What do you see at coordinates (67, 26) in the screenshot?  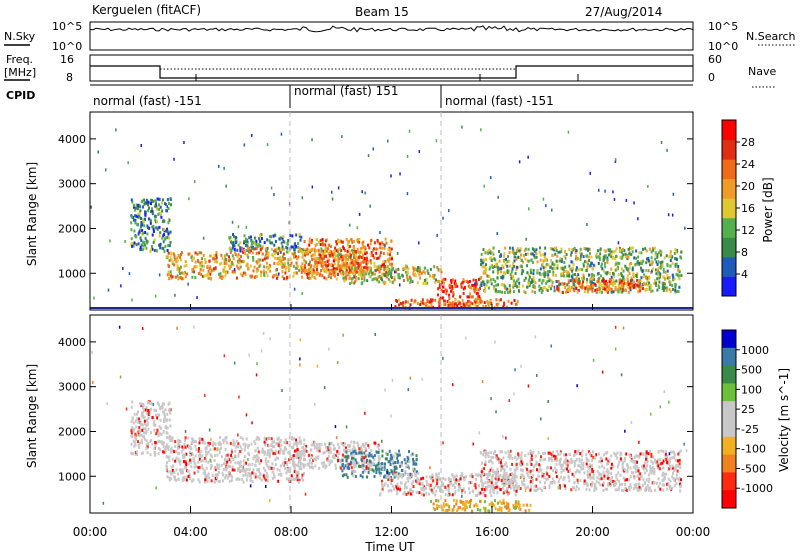 I see `nsky-left-tick-top: 10^5` at bounding box center [67, 26].